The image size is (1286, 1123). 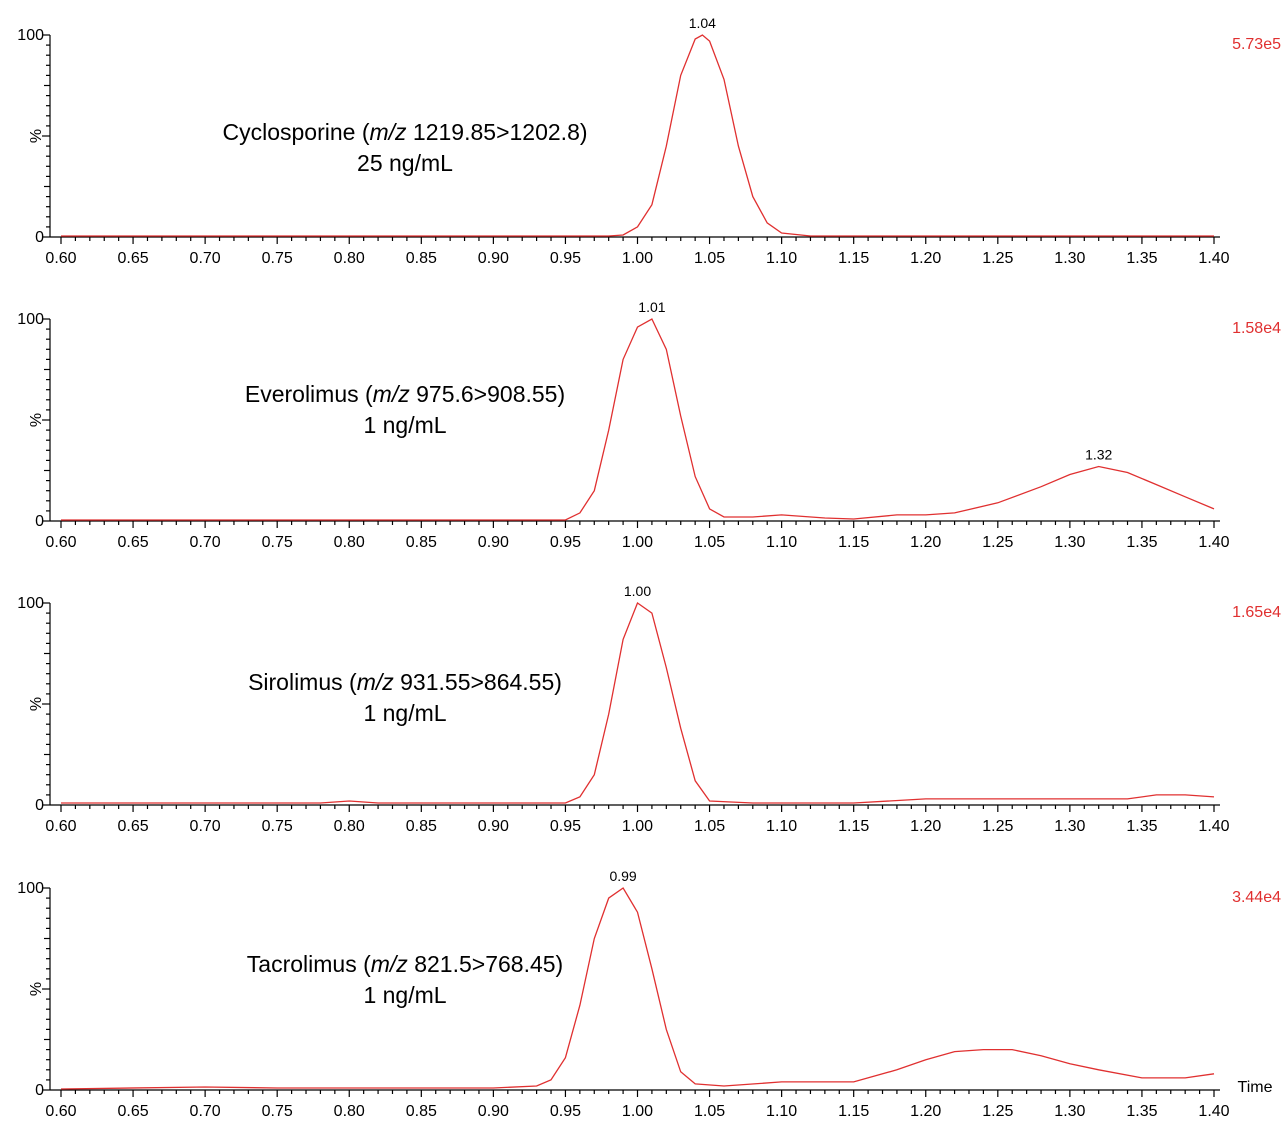 I want to click on compound-label: Cyclosporine (m/z 1219.85>1202.8), so click(x=404, y=132).